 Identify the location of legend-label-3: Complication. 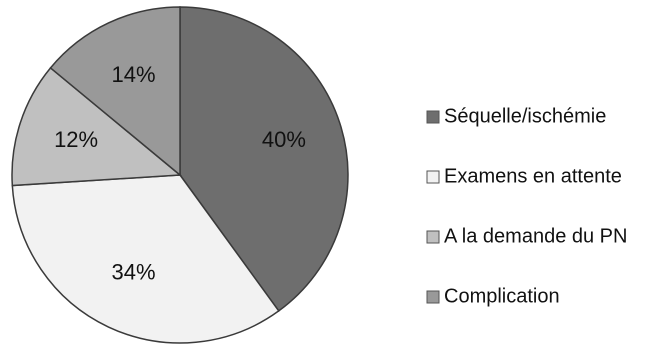
(502, 296).